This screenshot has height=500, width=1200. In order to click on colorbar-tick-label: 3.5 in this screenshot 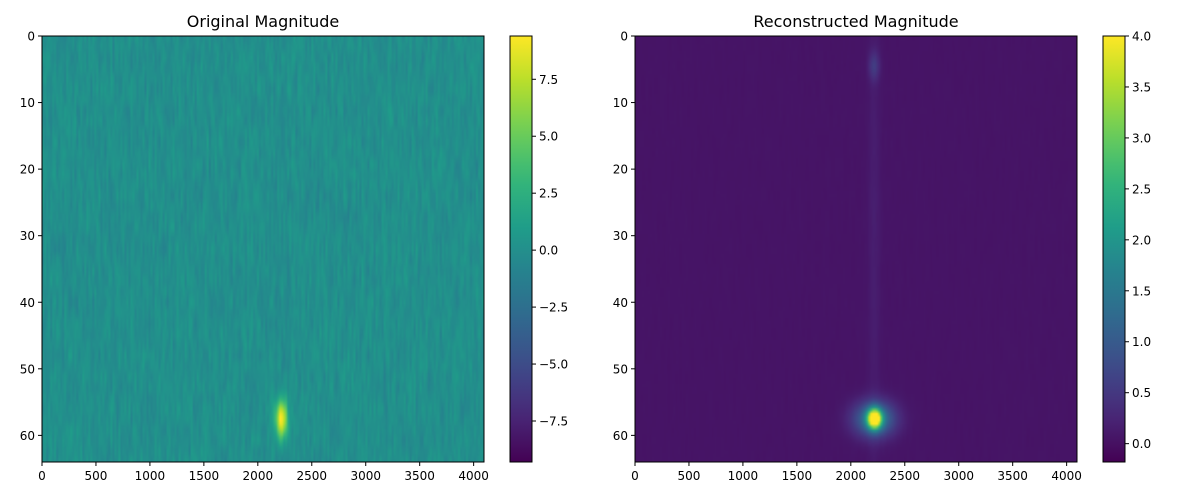, I will do `click(1141, 87)`.